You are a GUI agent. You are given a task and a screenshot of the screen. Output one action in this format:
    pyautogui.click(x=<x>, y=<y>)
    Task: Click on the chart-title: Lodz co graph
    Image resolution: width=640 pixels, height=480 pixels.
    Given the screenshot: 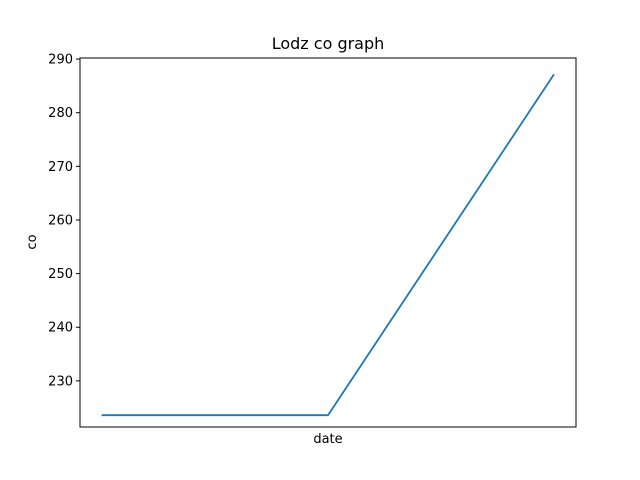 What is the action you would take?
    pyautogui.click(x=328, y=43)
    